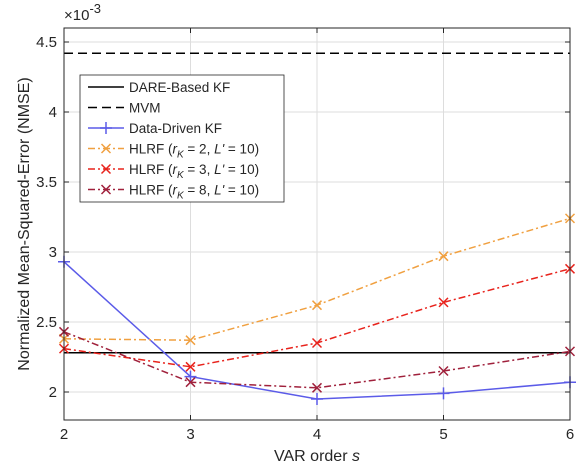 The height and width of the screenshot is (470, 580). What do you see at coordinates (46, 42) in the screenshot?
I see `y-tick-label: 4.5` at bounding box center [46, 42].